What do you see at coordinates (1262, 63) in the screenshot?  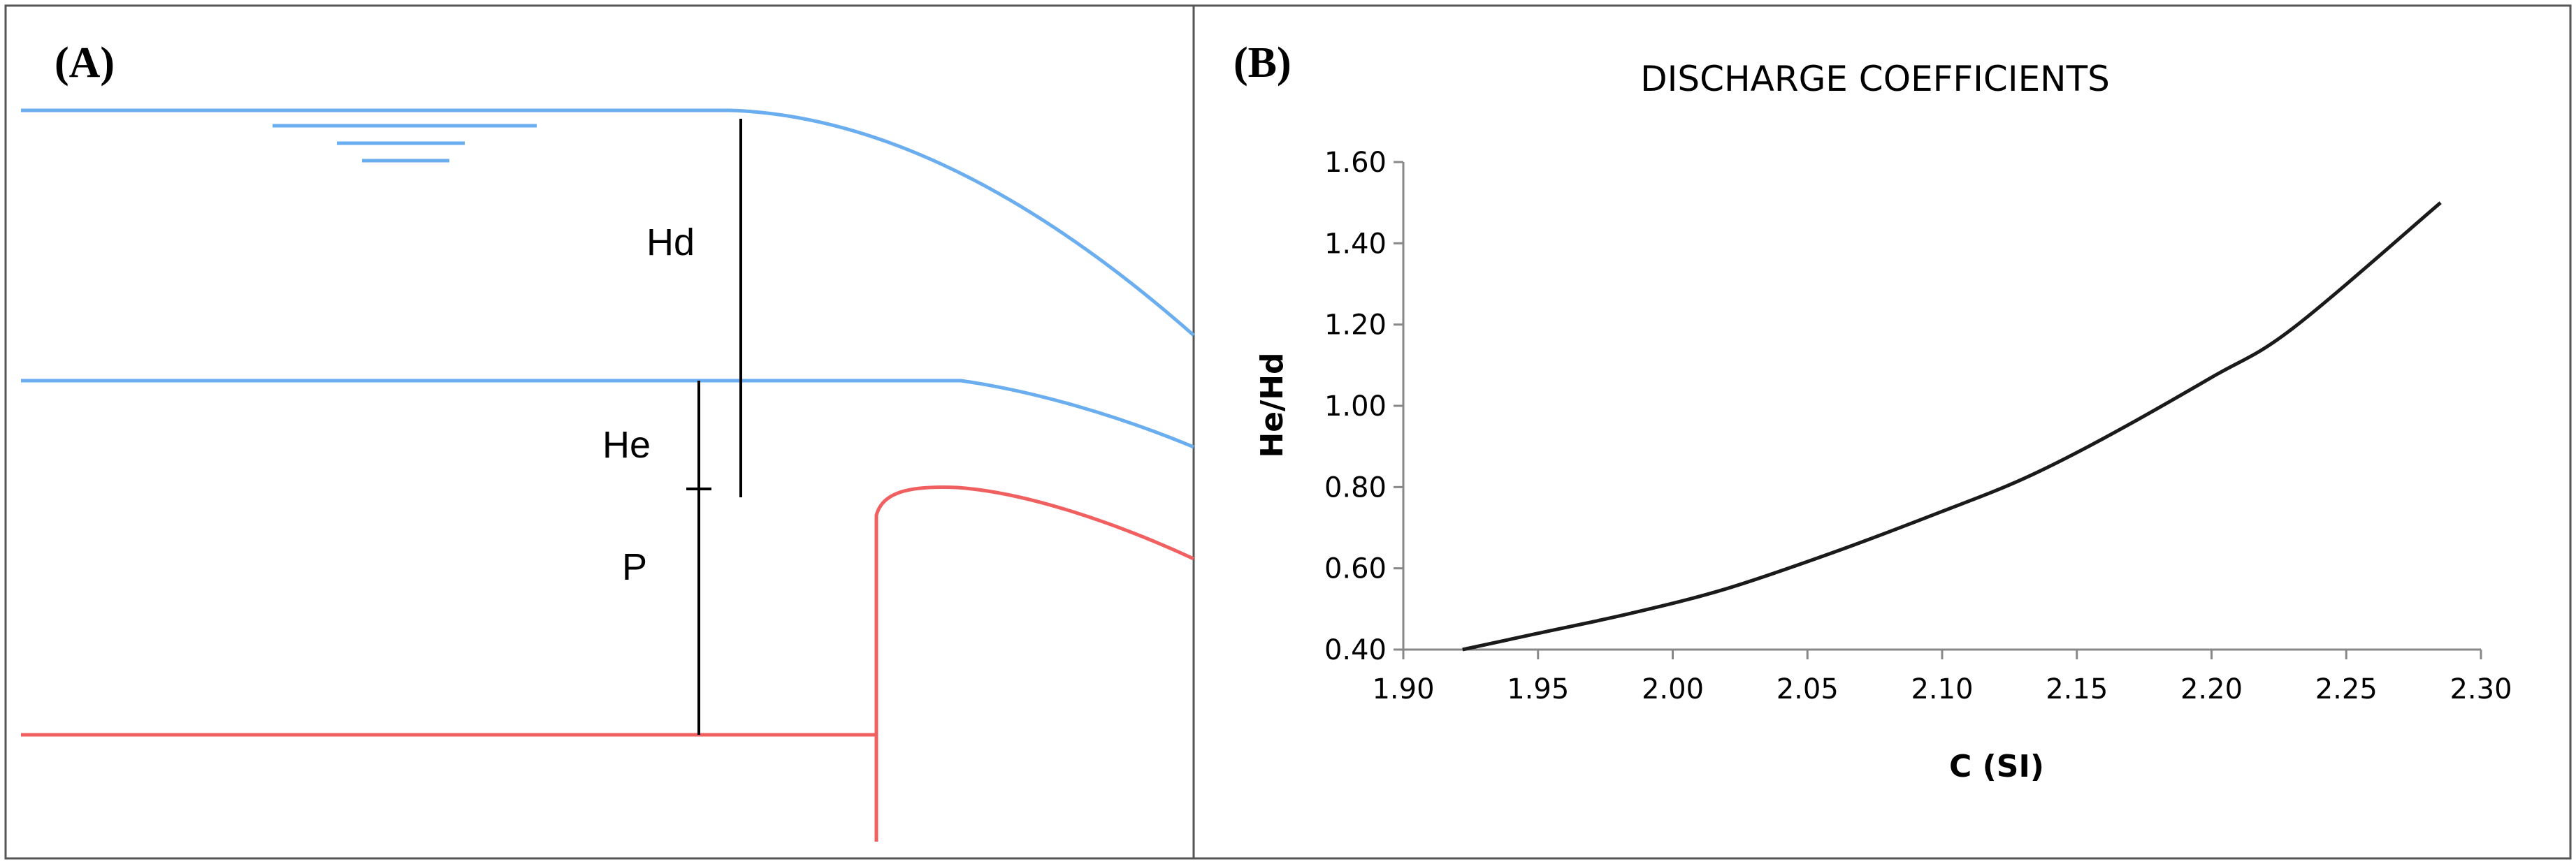 I see `panel-b-label: (B)` at bounding box center [1262, 63].